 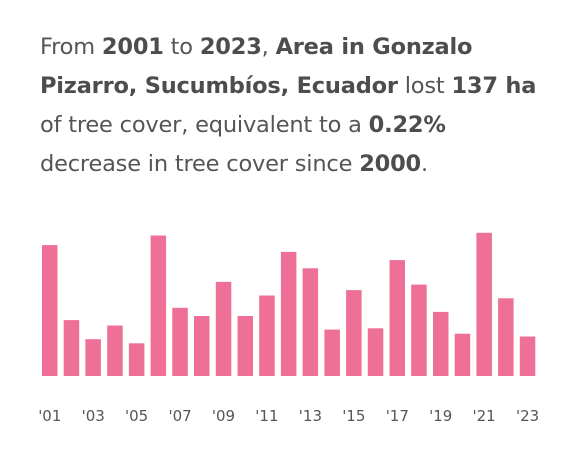 I want to click on x-tick-label: '11, so click(x=266, y=416).